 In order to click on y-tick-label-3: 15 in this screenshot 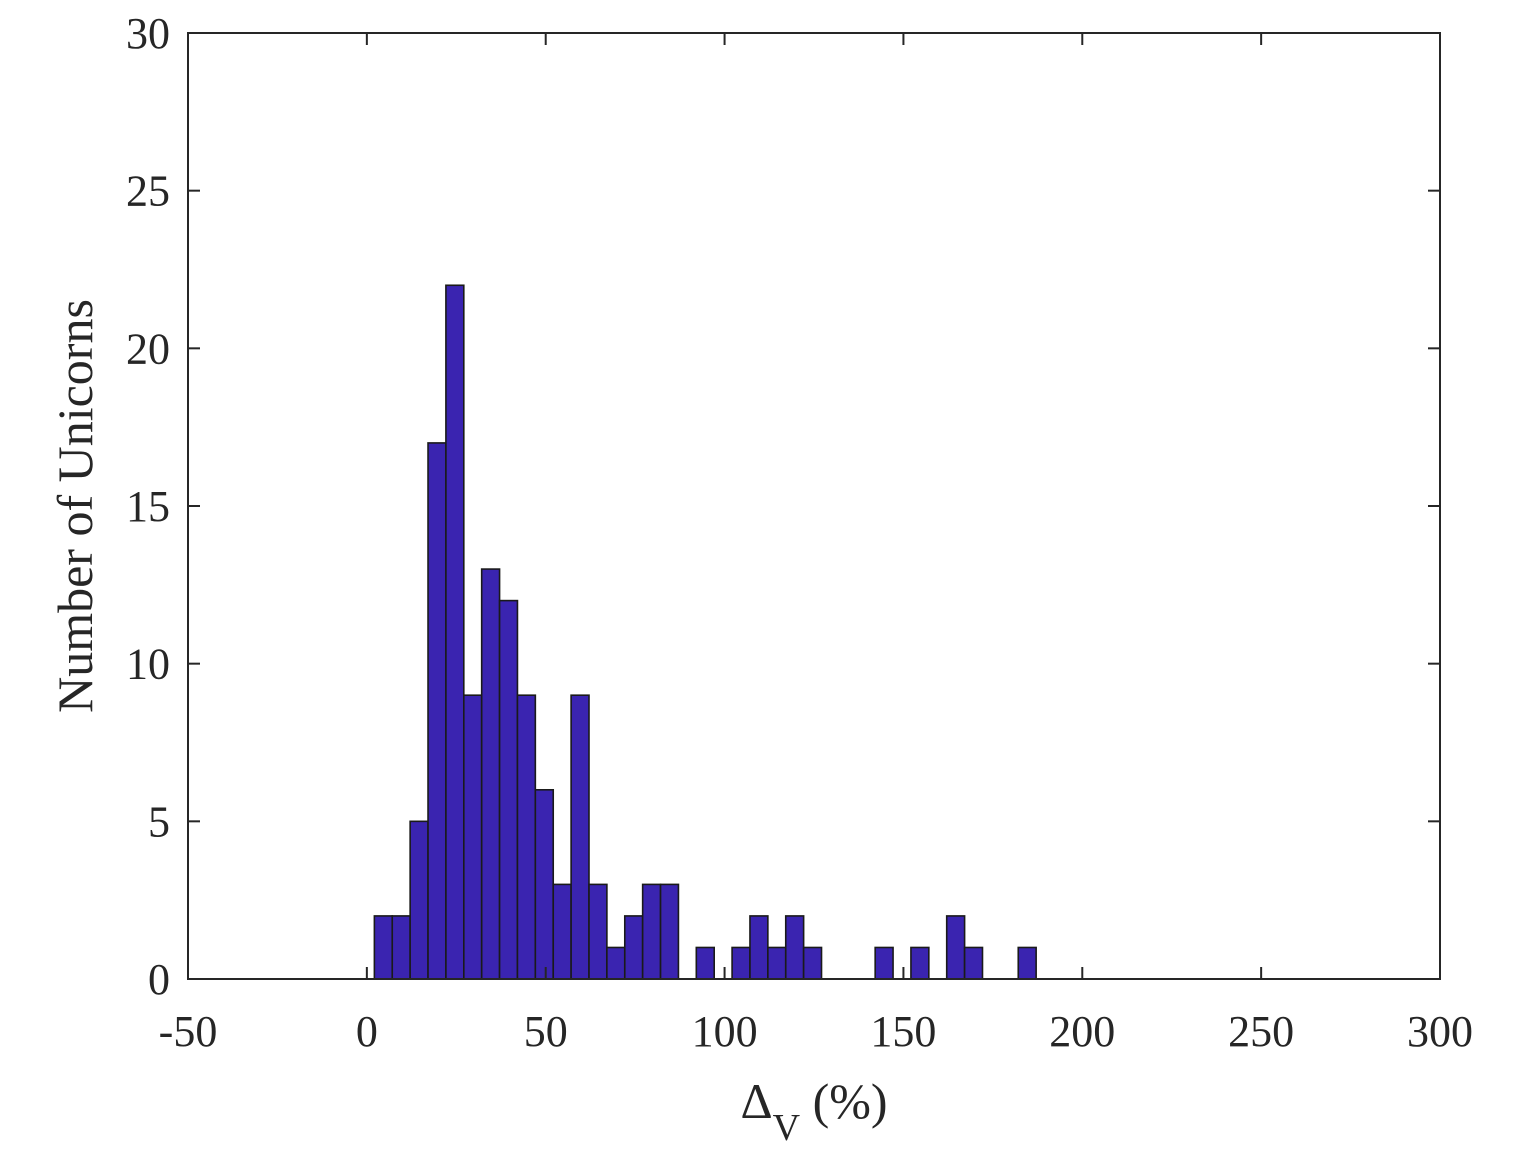, I will do `click(148, 506)`.